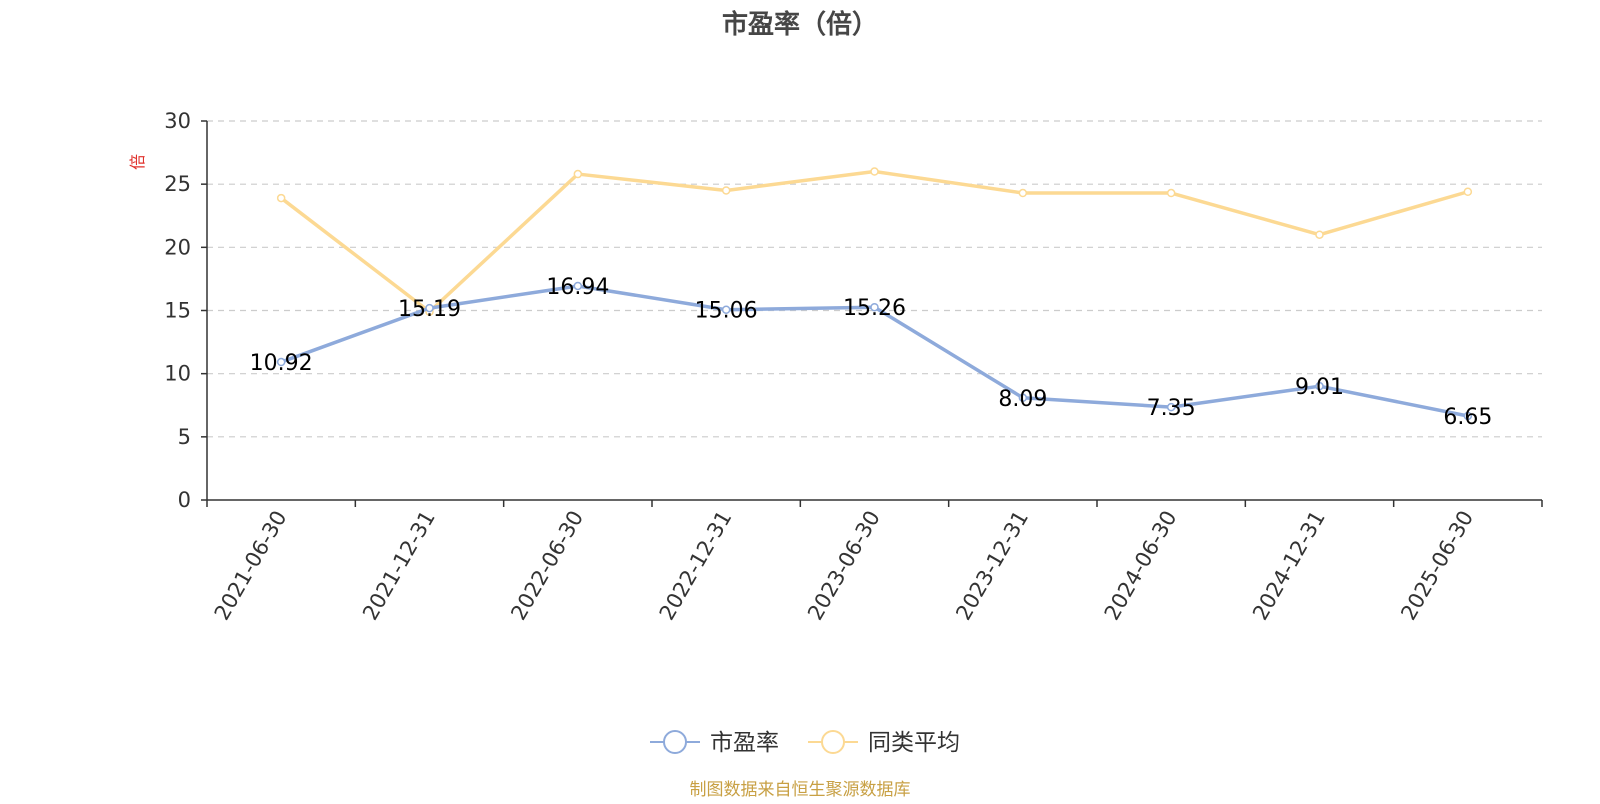  Describe the element at coordinates (251, 566) in the screenshot. I see `x-tick-label: 2021-06-30` at that location.